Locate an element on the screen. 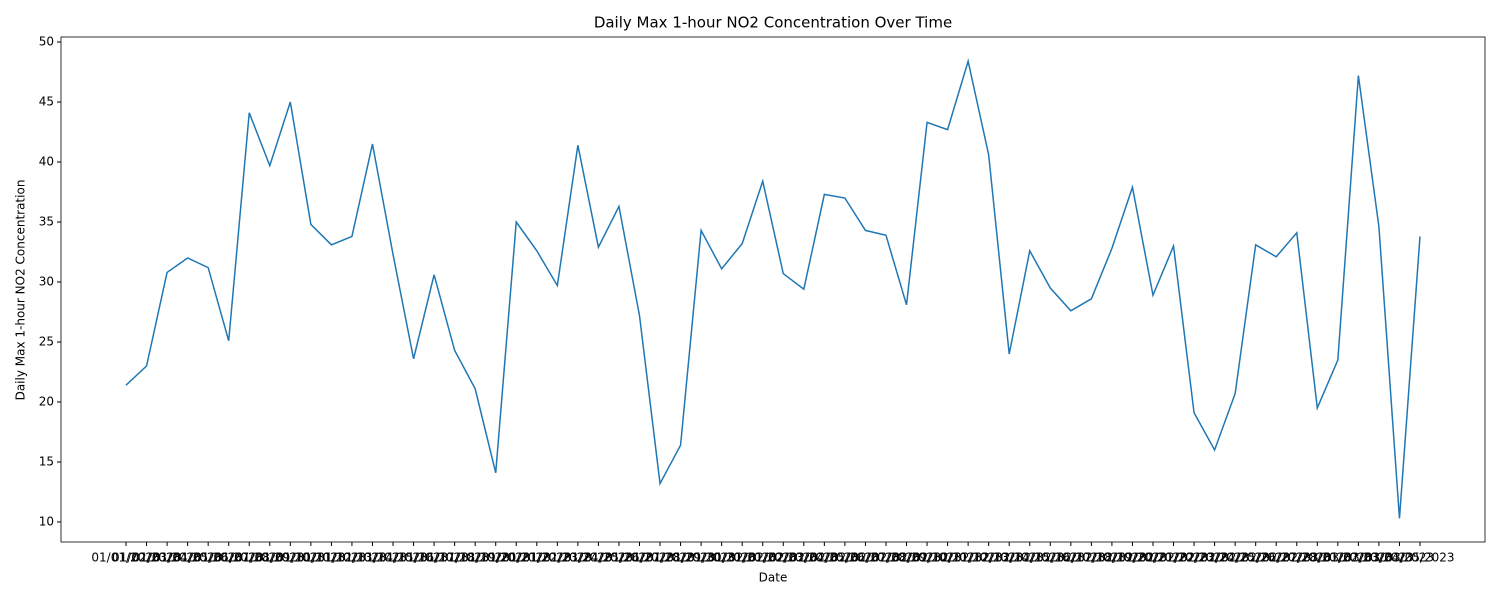 This screenshot has height=600, width=1500. x-tick-label: 02/15/2023 is located at coordinates (1050, 558).